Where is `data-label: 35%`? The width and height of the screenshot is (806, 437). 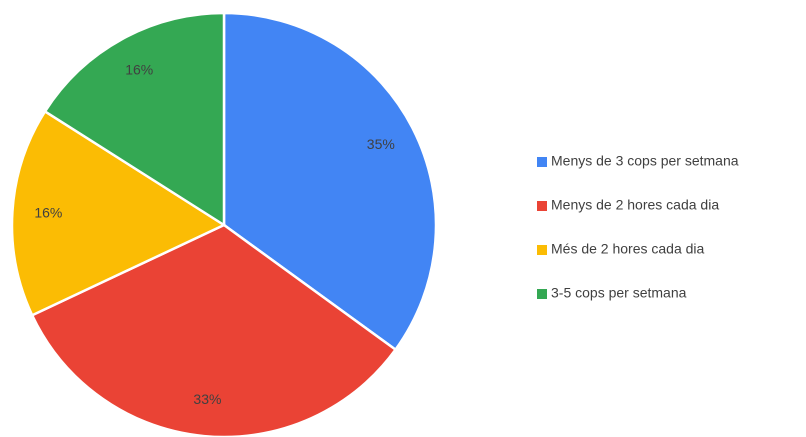 data-label: 35% is located at coordinates (381, 144).